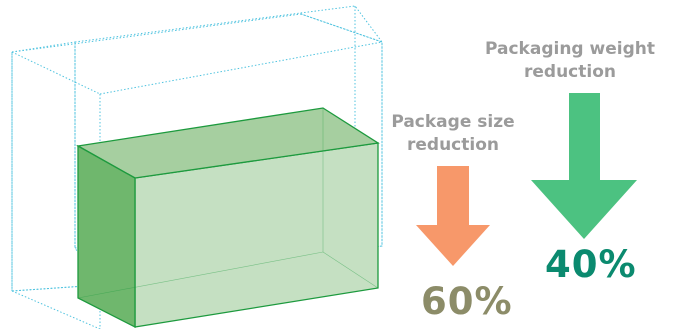 Image resolution: width=674 pixels, height=329 pixels. Describe the element at coordinates (591, 264) in the screenshot. I see `weight-reduction-value: 40%` at that location.